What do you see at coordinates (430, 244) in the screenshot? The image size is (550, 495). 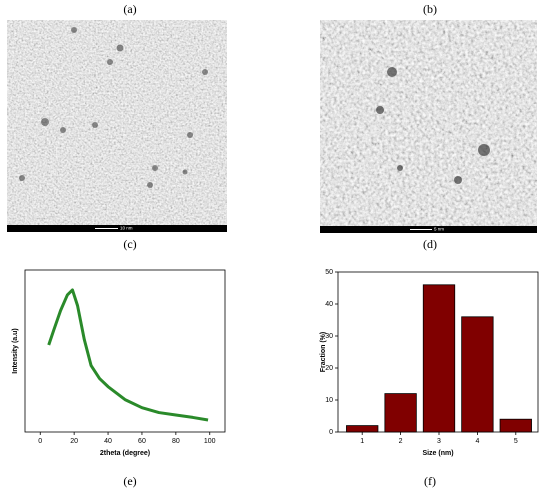 I see `panel-label: (d)` at bounding box center [430, 244].